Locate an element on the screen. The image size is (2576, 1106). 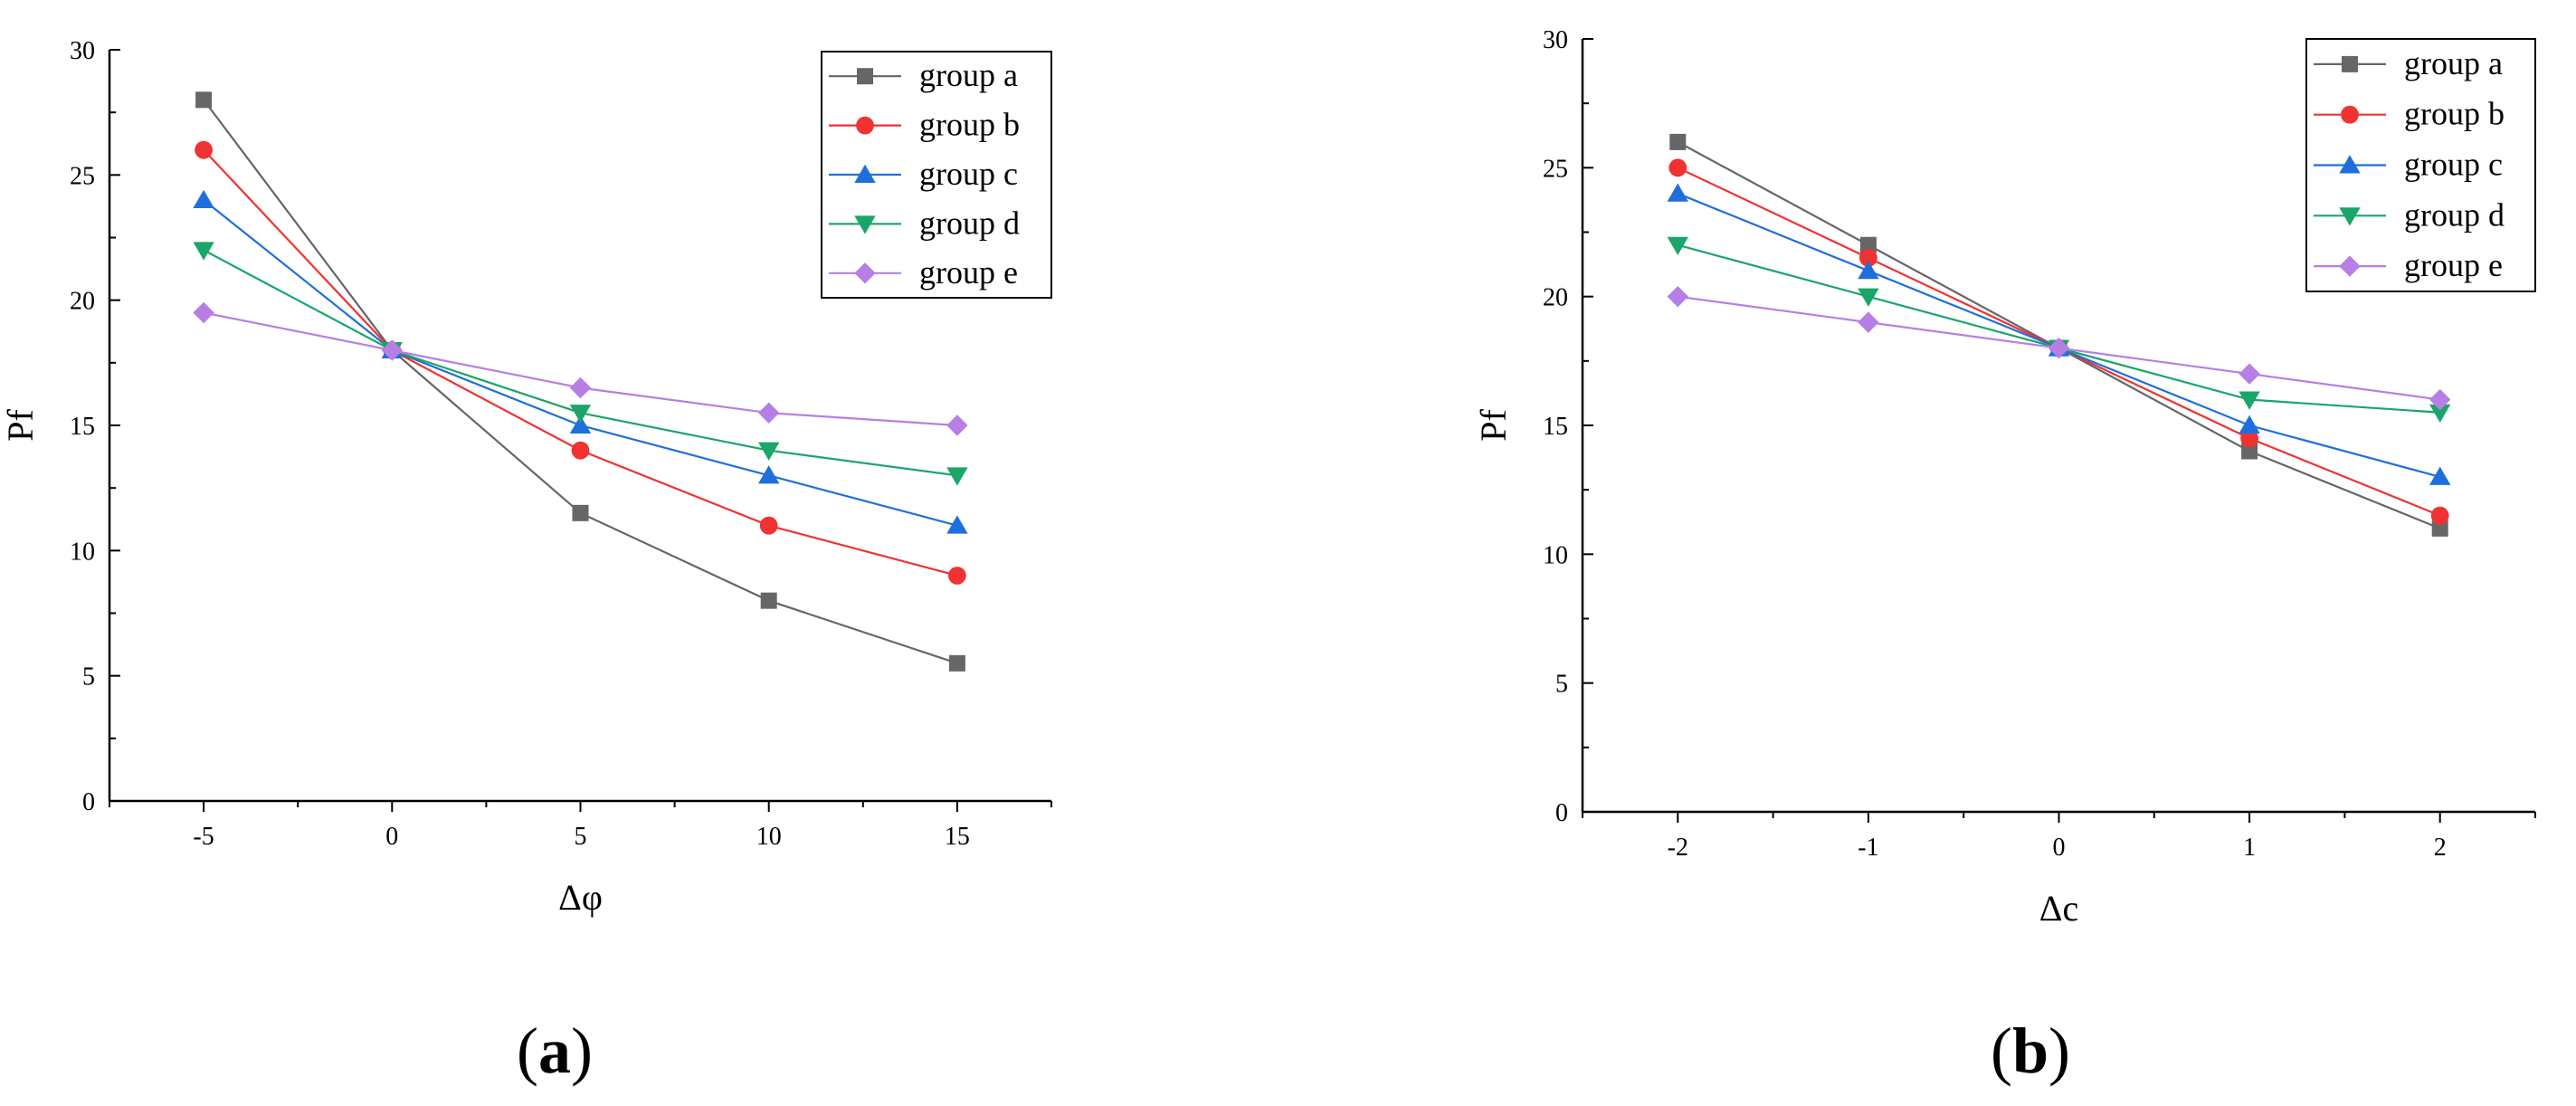
legend-box is located at coordinates (2420, 165).